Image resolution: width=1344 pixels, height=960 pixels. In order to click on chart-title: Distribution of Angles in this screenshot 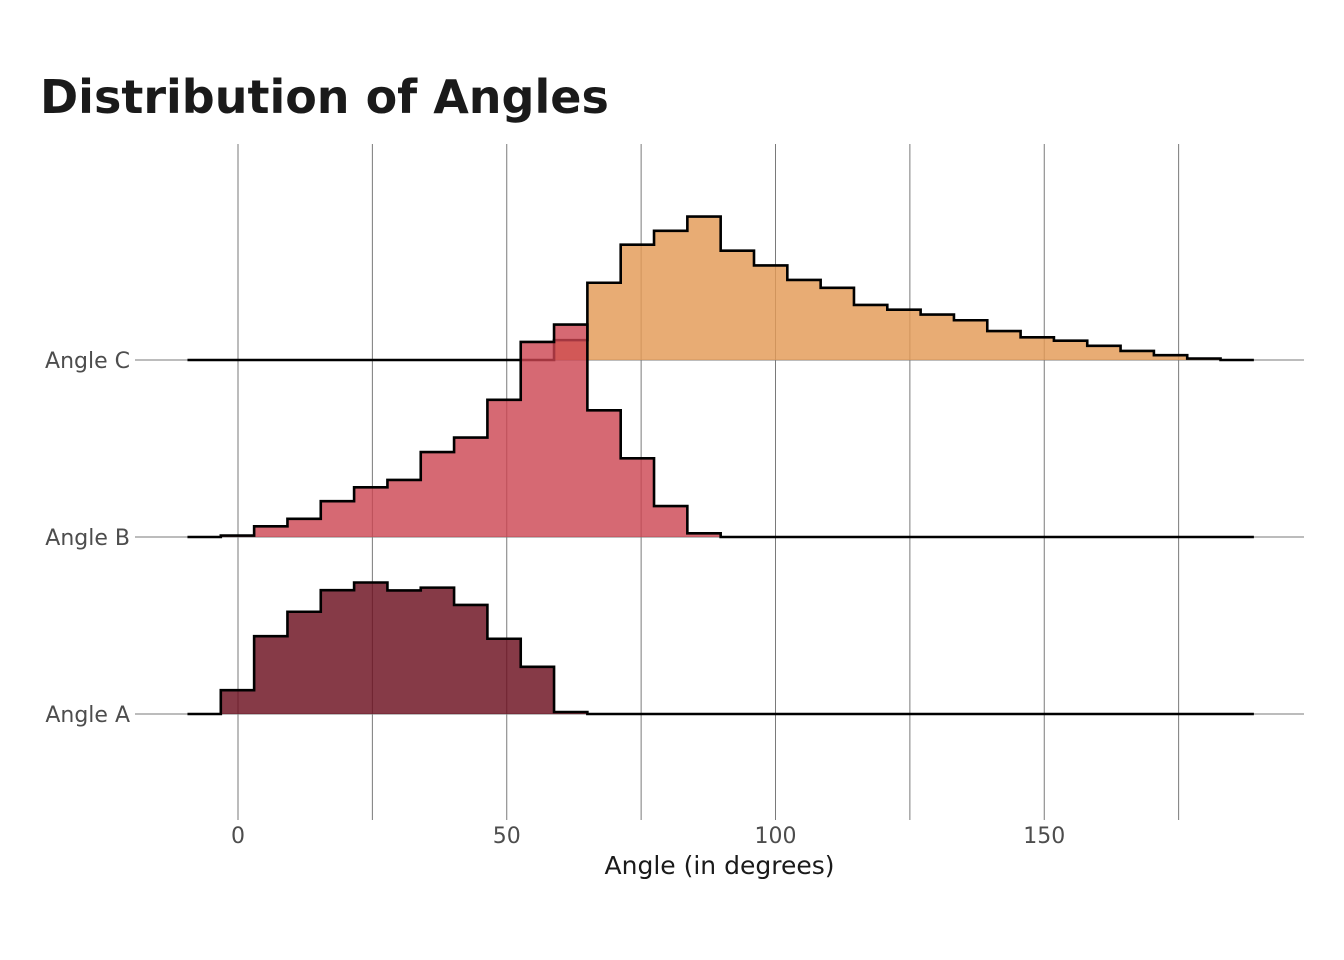, I will do `click(324, 97)`.